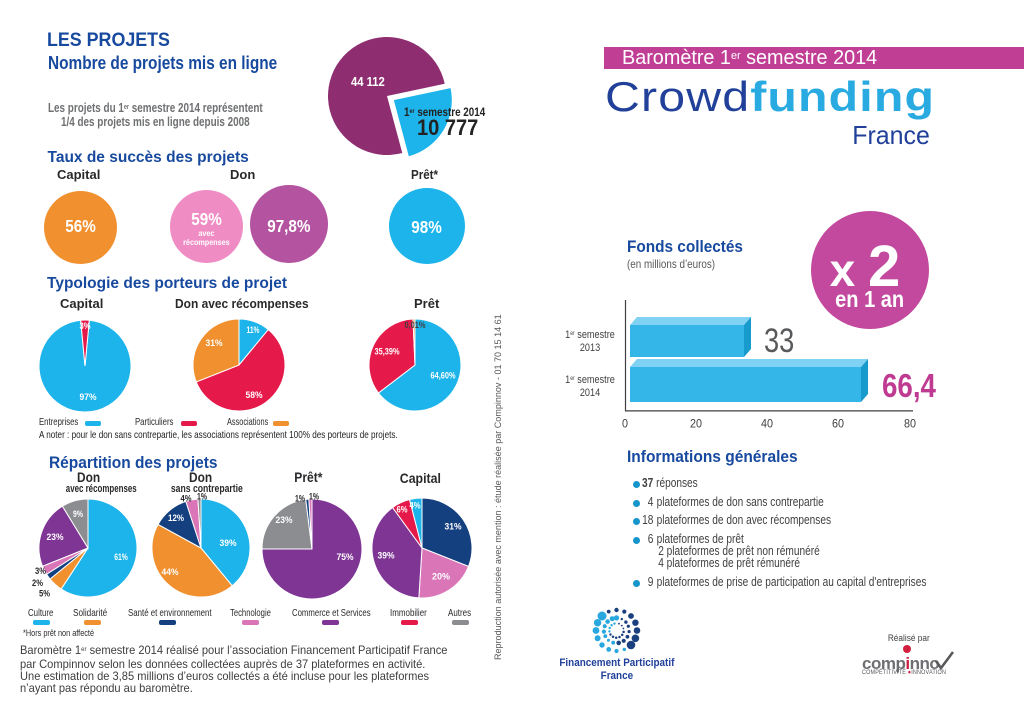 The height and width of the screenshot is (701, 1024). What do you see at coordinates (767, 425) in the screenshot?
I see `svg-text: 40` at bounding box center [767, 425].